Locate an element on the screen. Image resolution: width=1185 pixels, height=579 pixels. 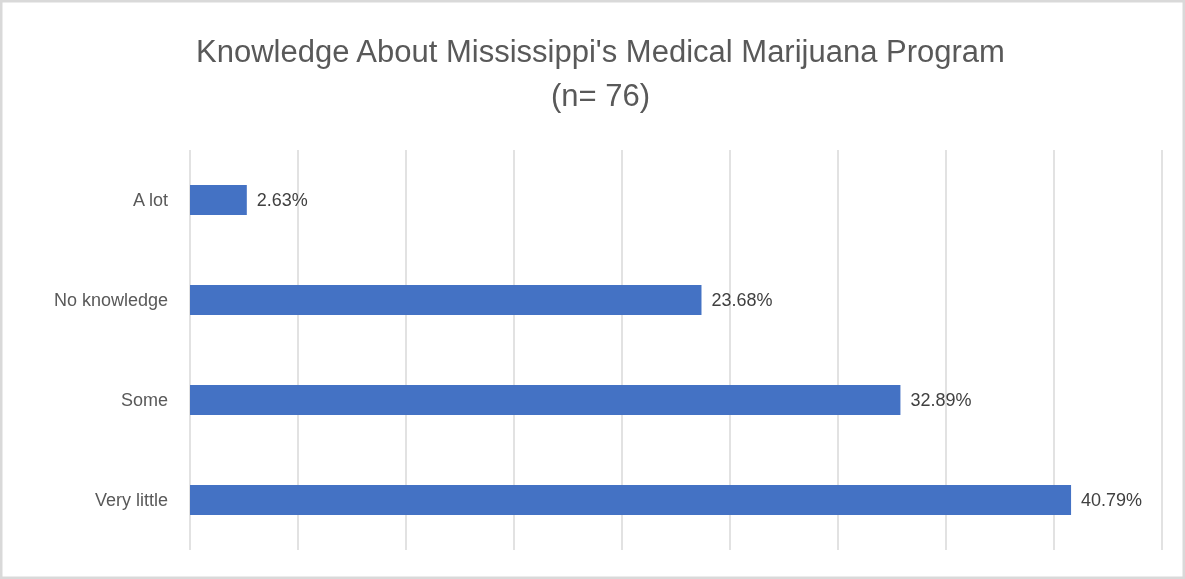
data-label: 23.68% is located at coordinates (742, 300).